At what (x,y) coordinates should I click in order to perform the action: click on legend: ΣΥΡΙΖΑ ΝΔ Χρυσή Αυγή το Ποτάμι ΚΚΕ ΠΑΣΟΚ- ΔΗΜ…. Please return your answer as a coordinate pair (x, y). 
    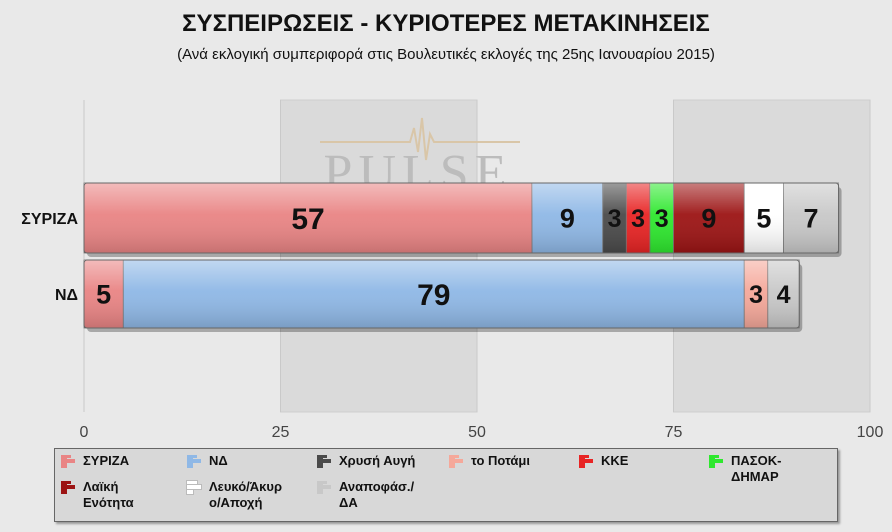
    Looking at the image, I should click on (446, 485).